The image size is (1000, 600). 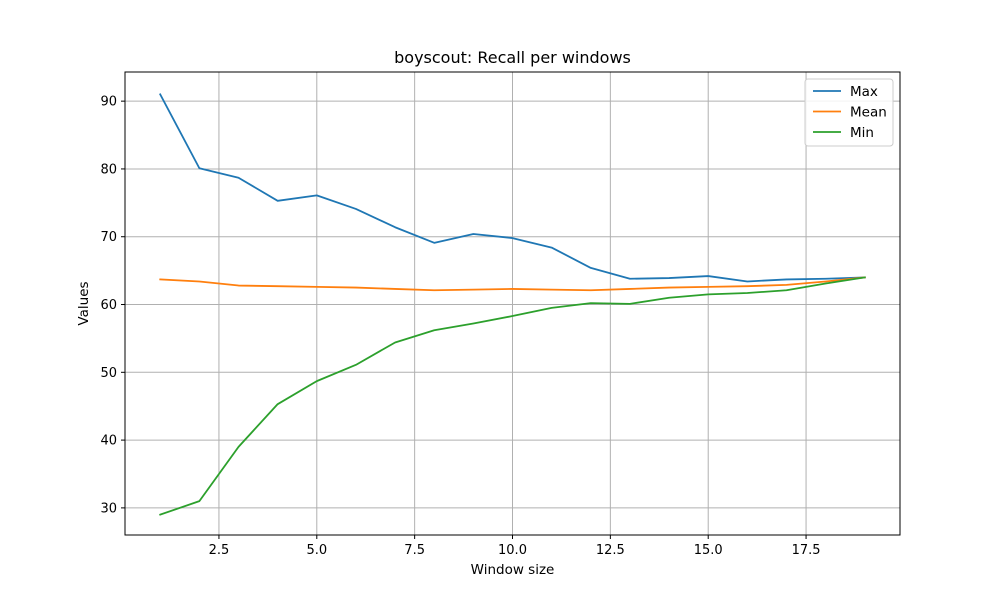 I want to click on series-line-mean, so click(x=512, y=284).